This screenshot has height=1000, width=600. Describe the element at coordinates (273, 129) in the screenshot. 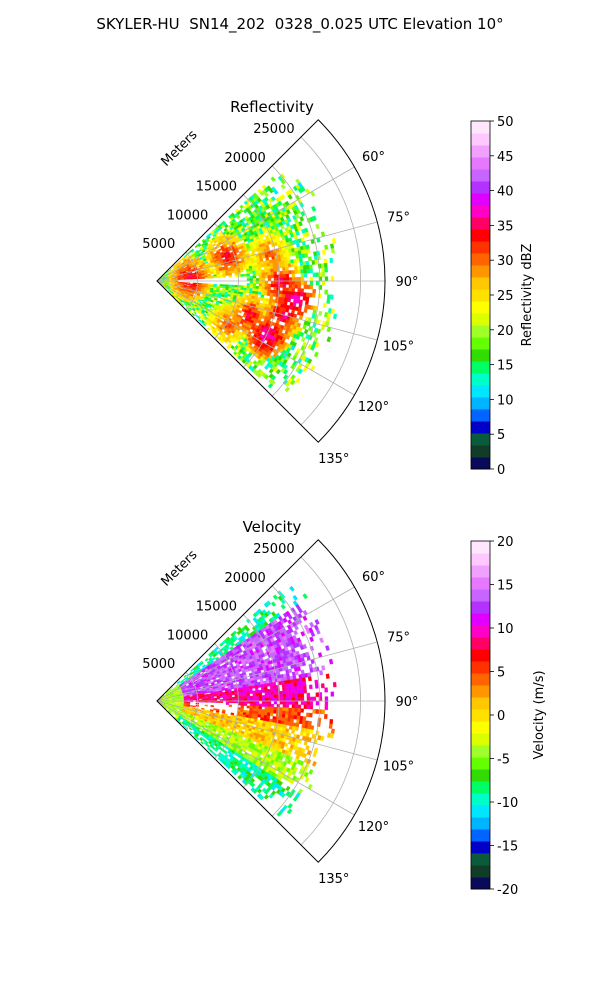

I see `reflectivity-range-tick-label: 25000` at that location.